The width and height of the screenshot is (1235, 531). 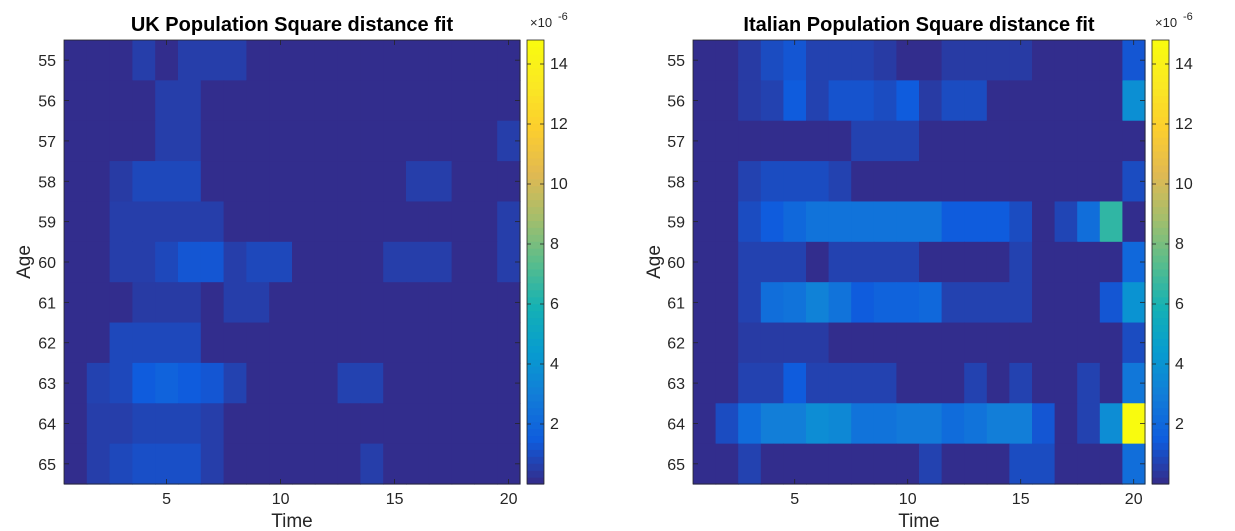 I want to click on colorbar-tick-label: 14, so click(x=1184, y=64).